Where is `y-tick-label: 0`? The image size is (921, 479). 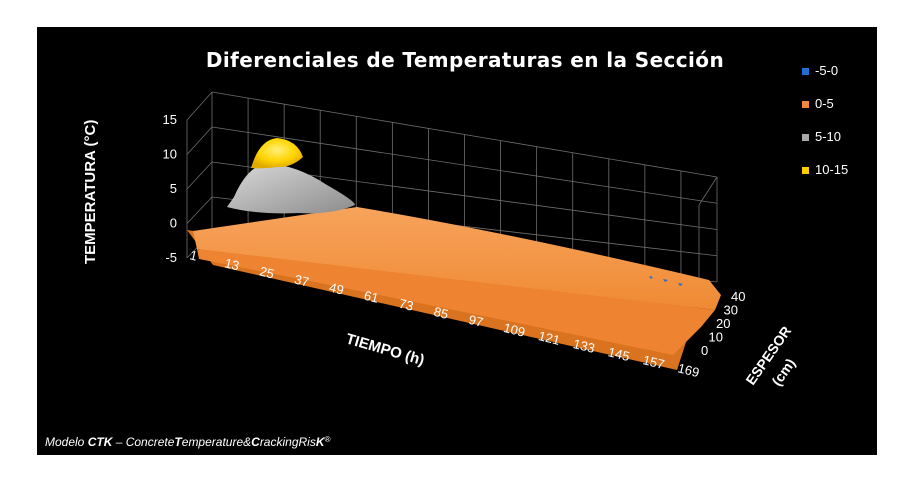 y-tick-label: 0 is located at coordinates (704, 350).